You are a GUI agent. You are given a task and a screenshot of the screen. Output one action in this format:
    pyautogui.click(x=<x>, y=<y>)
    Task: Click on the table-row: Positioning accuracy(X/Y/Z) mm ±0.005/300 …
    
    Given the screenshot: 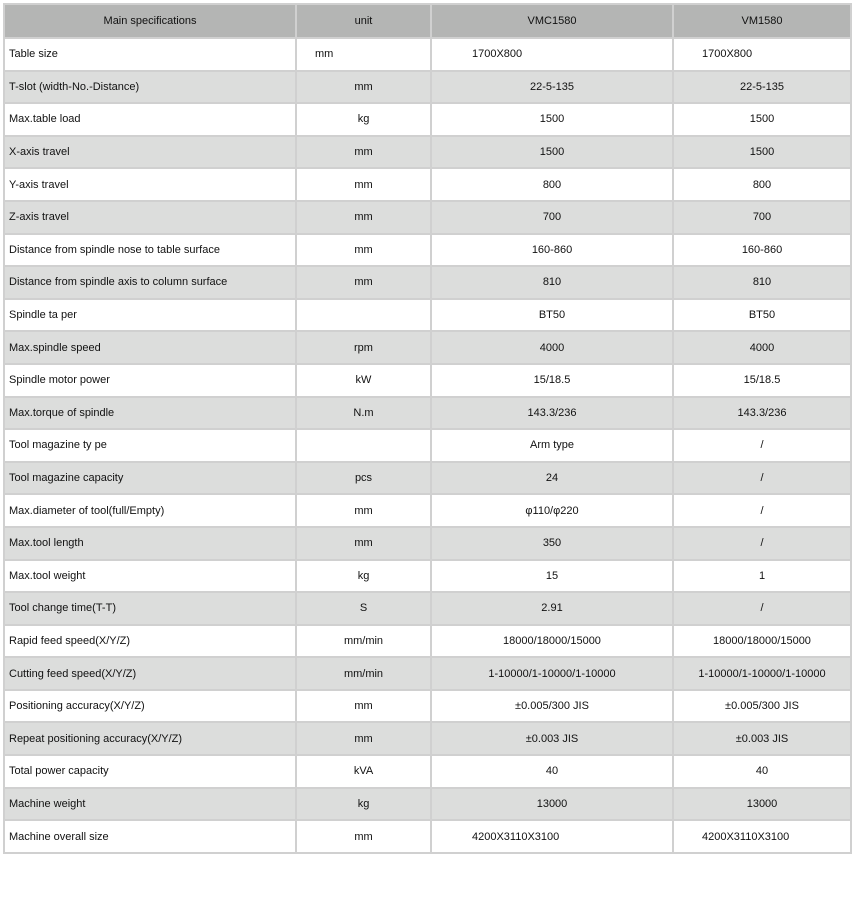 What is the action you would take?
    pyautogui.click(x=427, y=706)
    